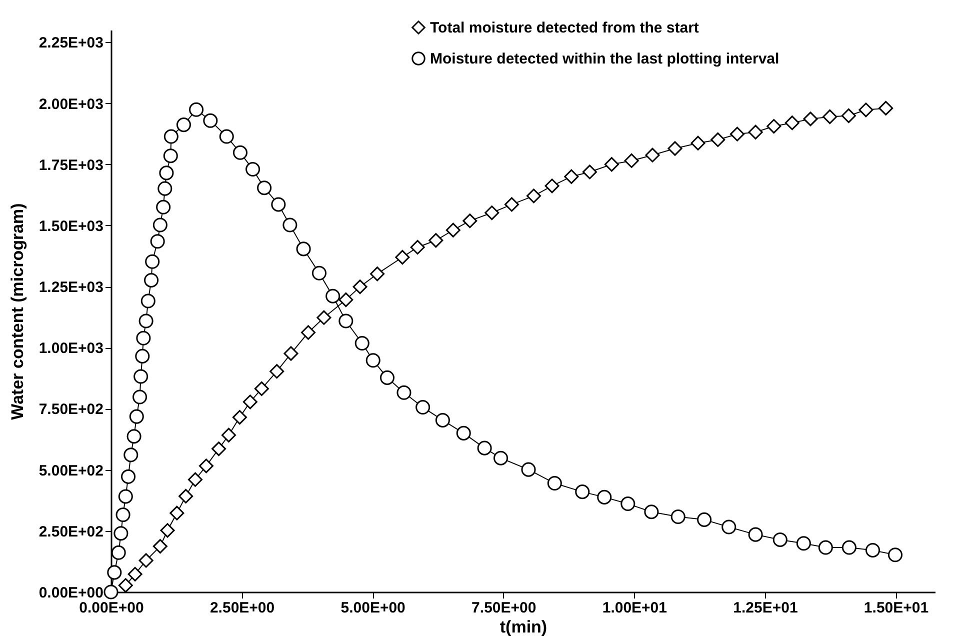 The width and height of the screenshot is (955, 643). I want to click on legend-label: Total moisture detected from the start, so click(564, 28).